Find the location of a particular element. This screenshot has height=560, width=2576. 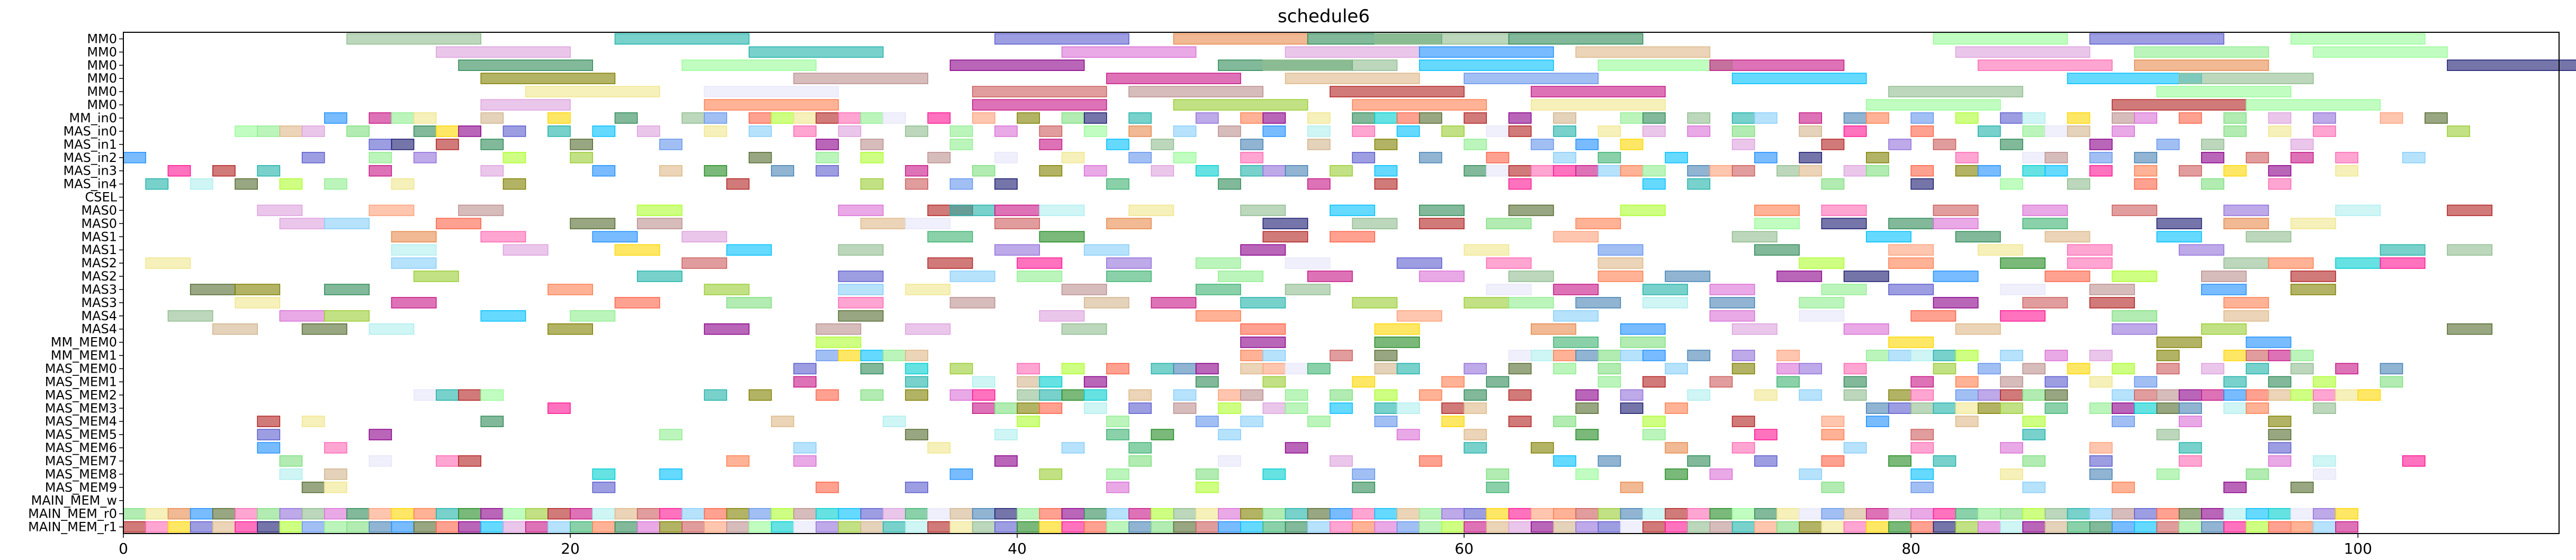

x-tick-label: 20 is located at coordinates (570, 548).